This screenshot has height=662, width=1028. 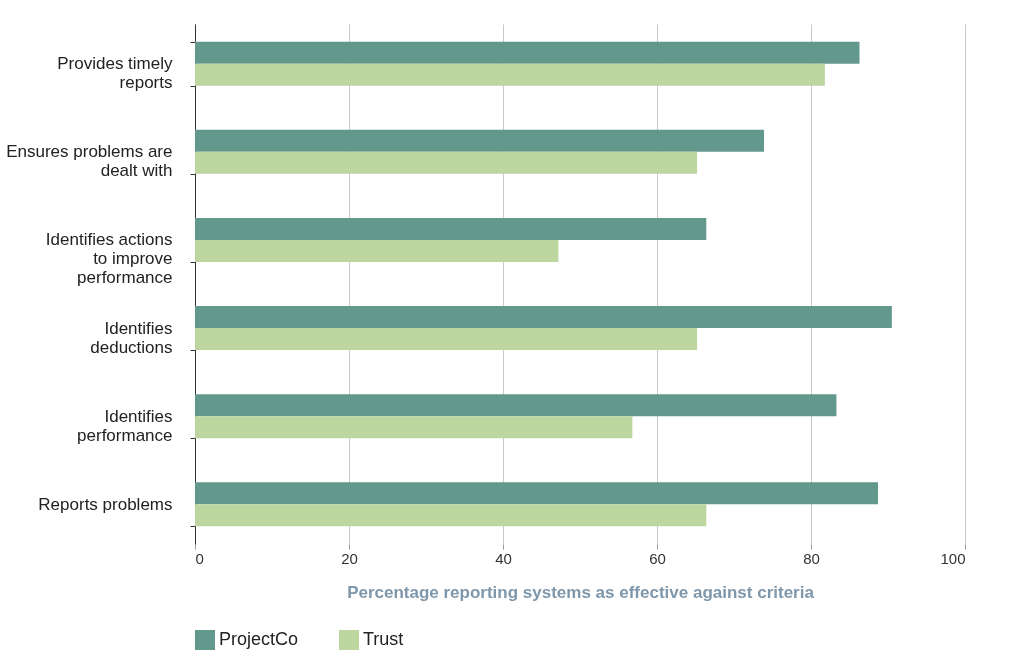 What do you see at coordinates (125, 425) in the screenshot?
I see `y-tick-label: Identifies performance` at bounding box center [125, 425].